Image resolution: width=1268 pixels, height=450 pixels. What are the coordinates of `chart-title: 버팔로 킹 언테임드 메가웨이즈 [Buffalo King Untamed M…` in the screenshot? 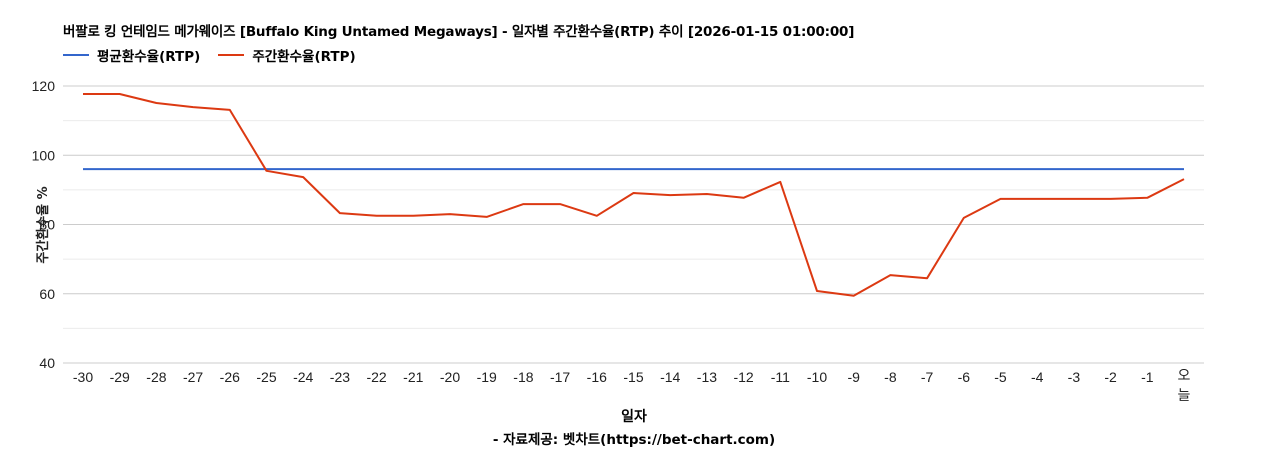 It's located at (459, 32).